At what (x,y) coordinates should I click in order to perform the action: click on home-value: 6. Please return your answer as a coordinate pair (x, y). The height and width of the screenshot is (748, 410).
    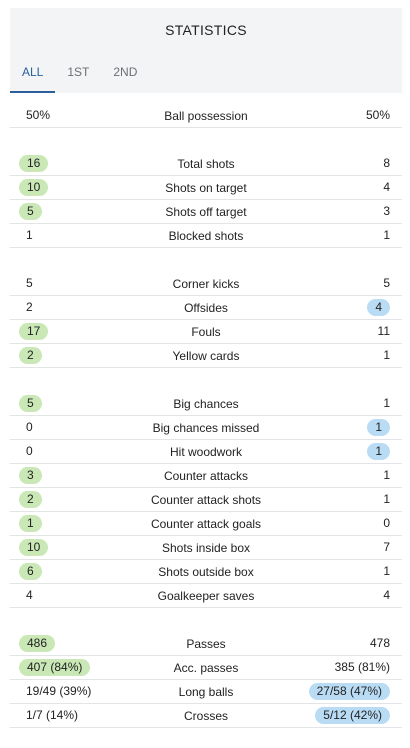
    Looking at the image, I should click on (30, 571).